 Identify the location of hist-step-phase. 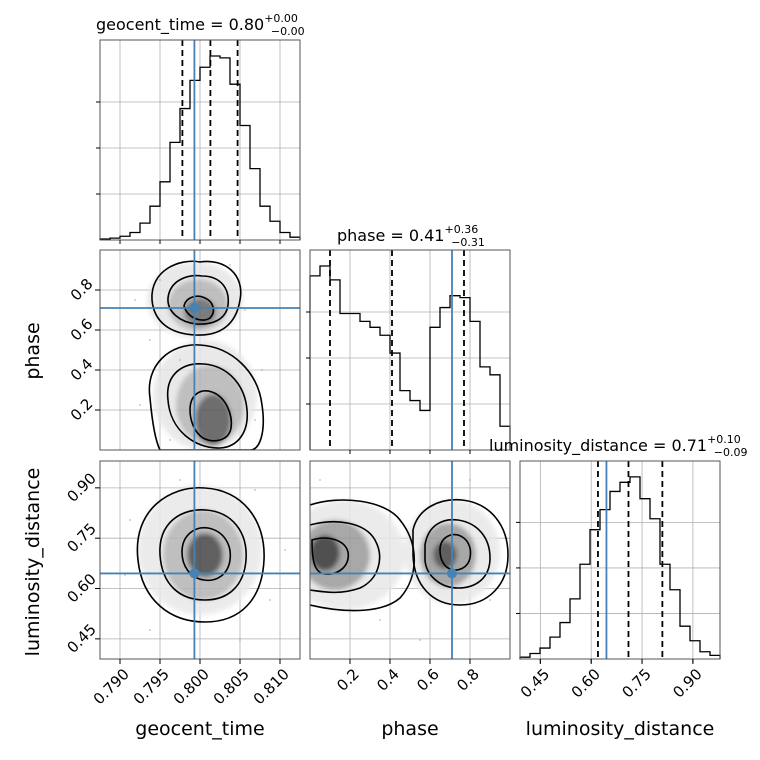
(410, 357).